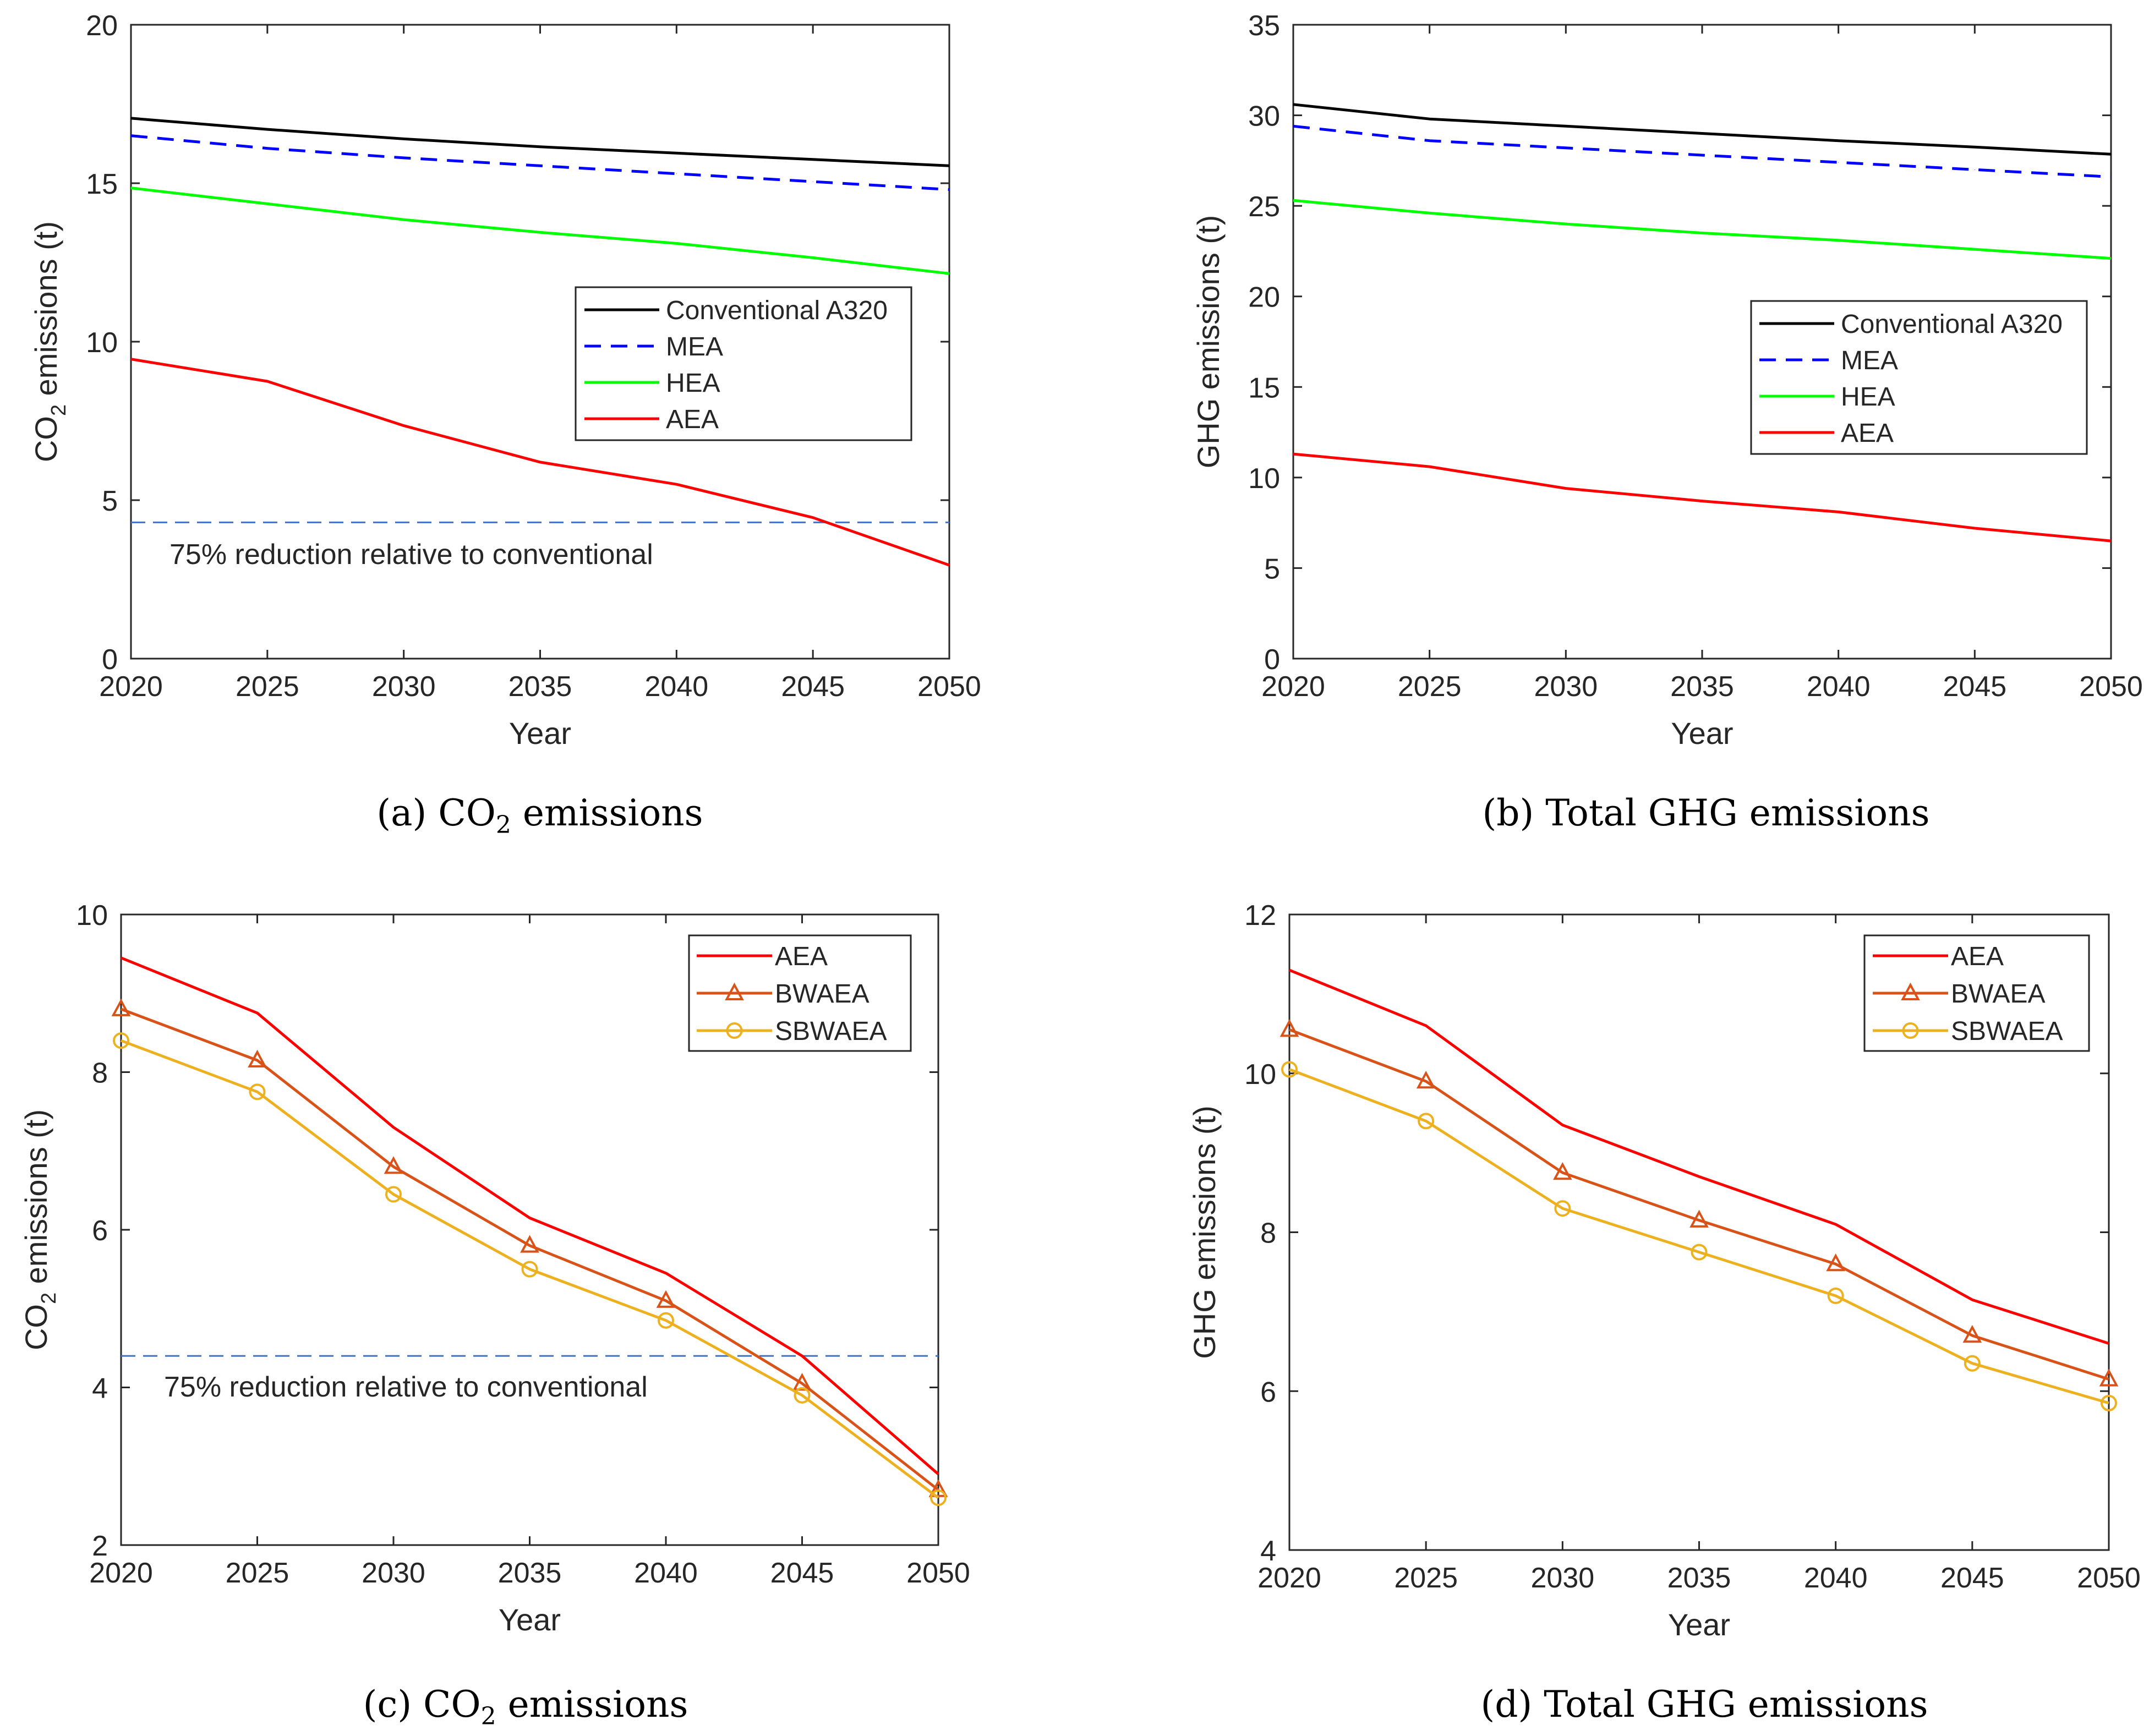 The height and width of the screenshot is (1736, 2149). I want to click on y-tick-label: 30, so click(1264, 117).